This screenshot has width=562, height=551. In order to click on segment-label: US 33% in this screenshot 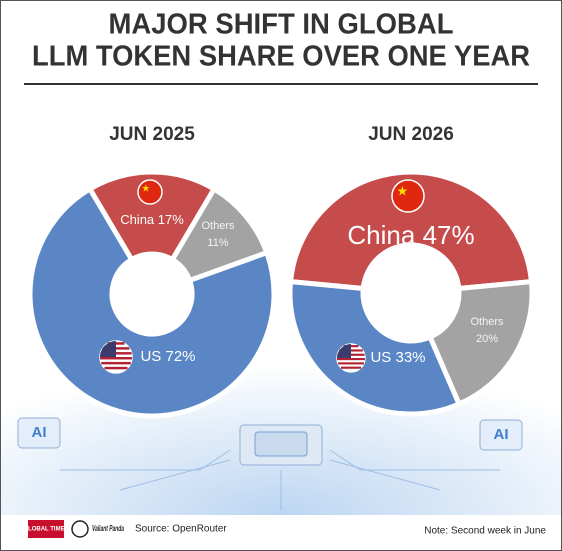, I will do `click(397, 357)`.